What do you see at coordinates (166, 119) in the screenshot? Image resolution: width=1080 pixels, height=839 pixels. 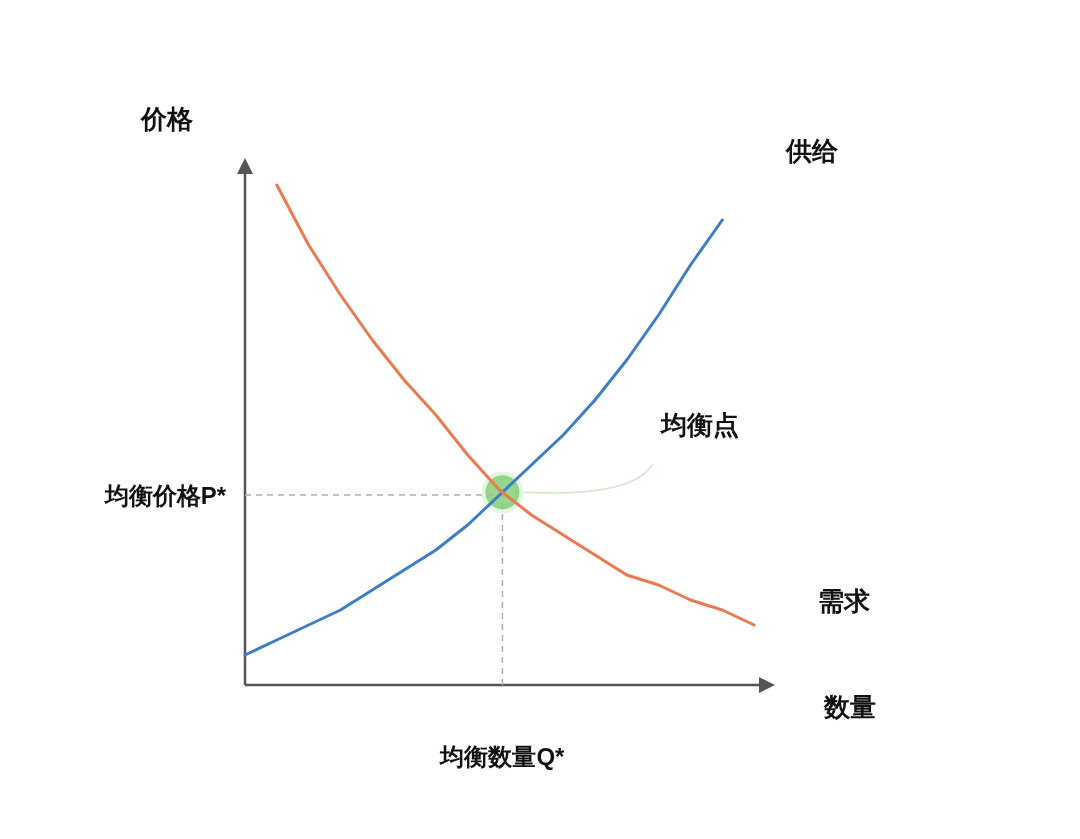 I see `y-axis-title: 价格` at bounding box center [166, 119].